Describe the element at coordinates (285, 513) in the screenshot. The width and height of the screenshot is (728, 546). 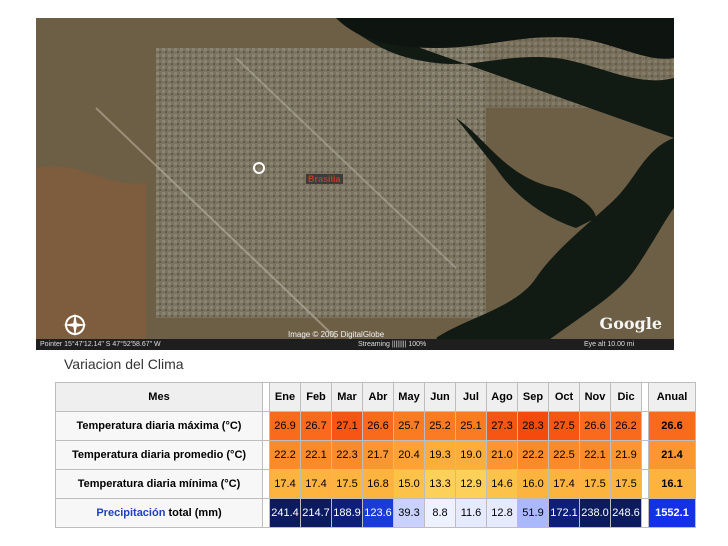
I see `value-cell: 241.4` at that location.